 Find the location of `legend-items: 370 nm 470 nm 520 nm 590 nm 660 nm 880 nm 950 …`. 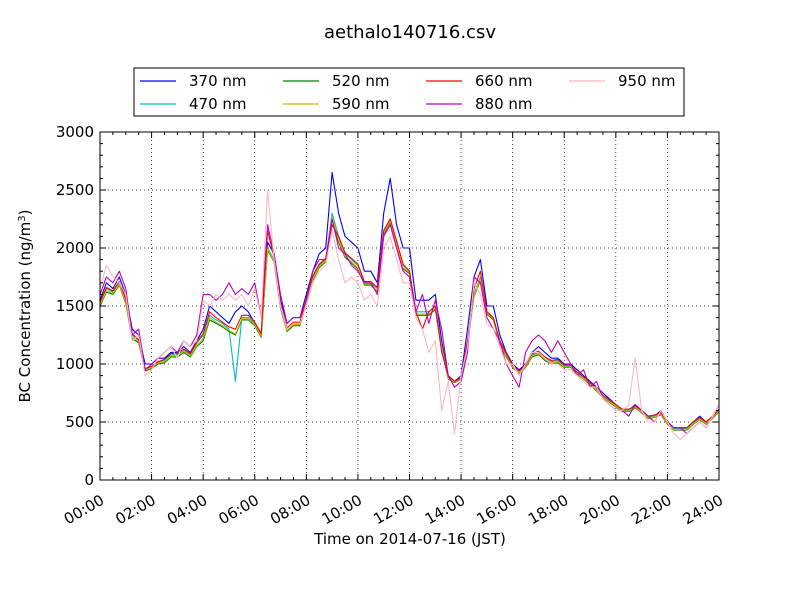

legend-items: 370 nm 470 nm 520 nm 590 nm 660 nm 880 nm 950 … is located at coordinates (408, 92).